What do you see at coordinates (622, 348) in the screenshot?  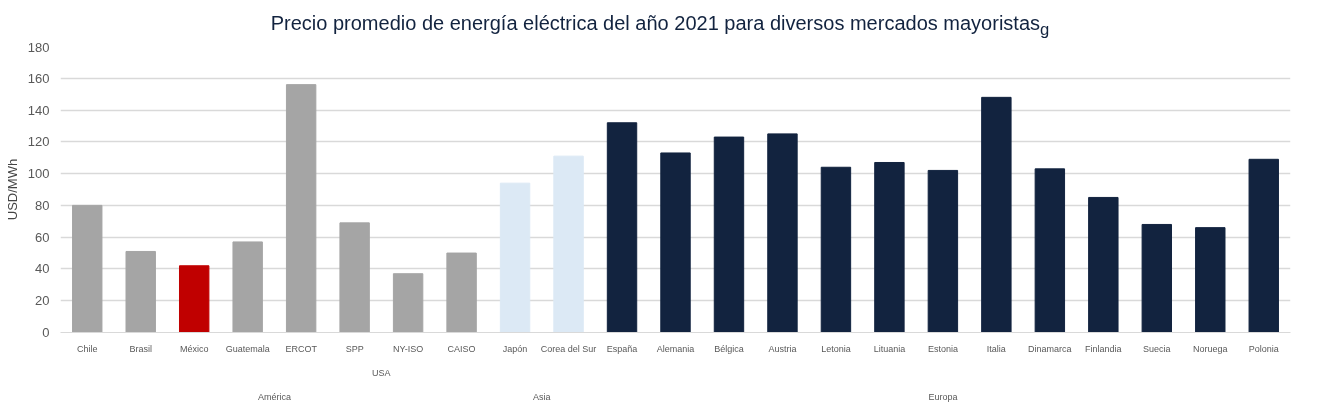 I see `x-tick-label: España` at bounding box center [622, 348].